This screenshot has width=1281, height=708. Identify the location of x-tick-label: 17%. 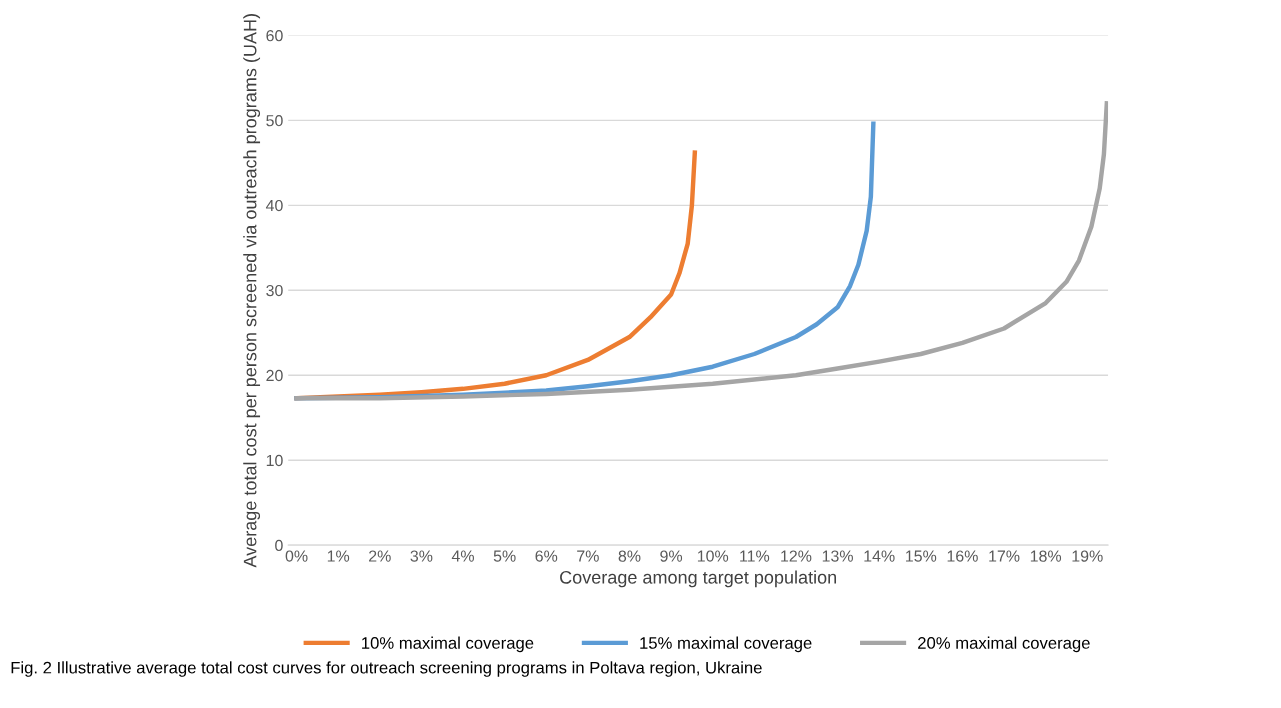
(1004, 556).